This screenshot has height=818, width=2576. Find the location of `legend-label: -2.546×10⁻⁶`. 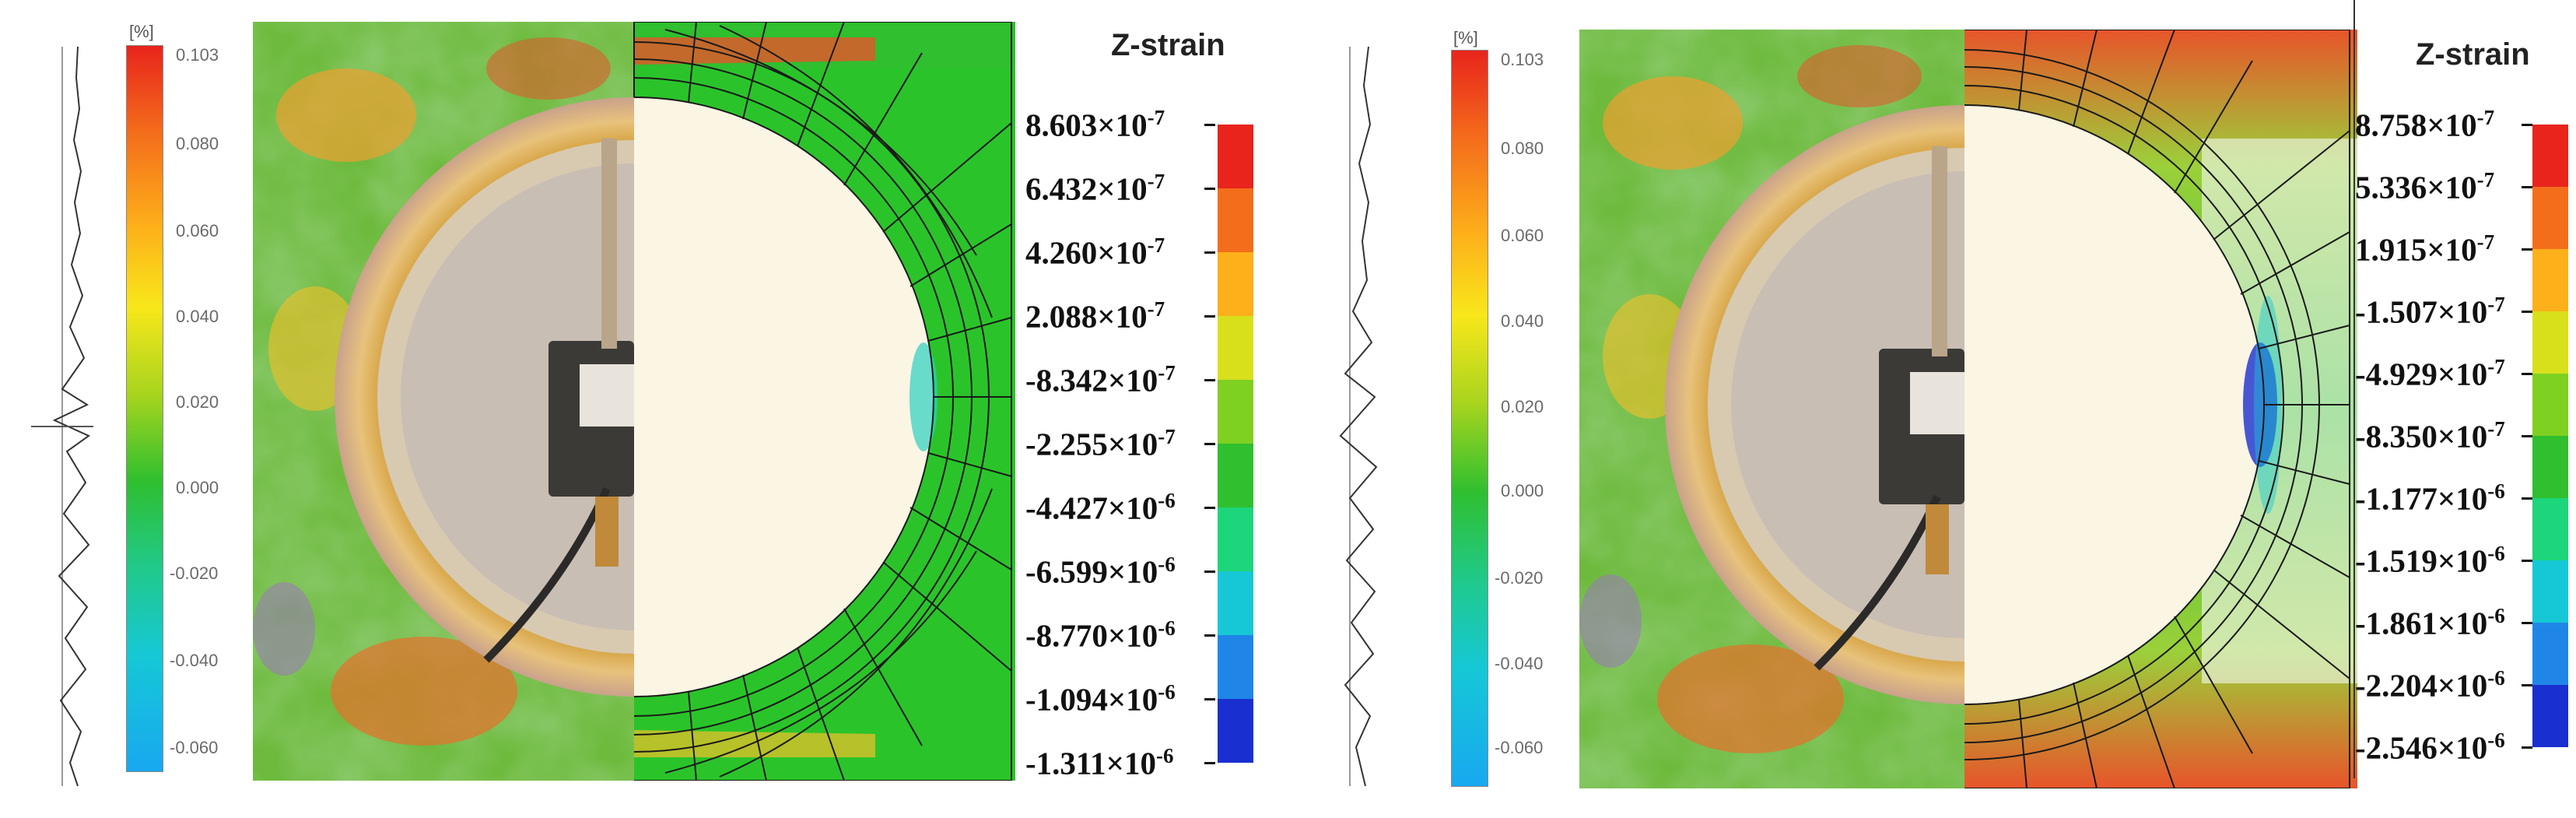

legend-label: -2.546×10⁻⁶ is located at coordinates (2430, 747).